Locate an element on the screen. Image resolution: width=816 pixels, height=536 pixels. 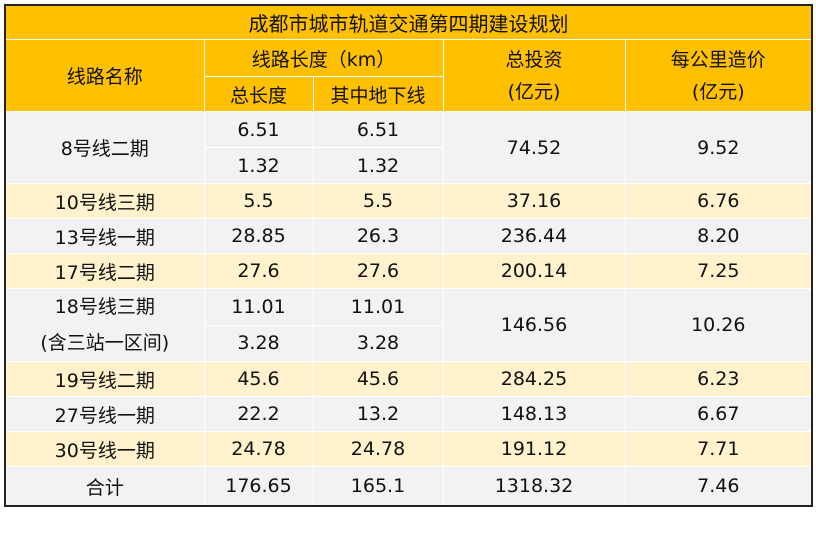
cell-total-label: 合计 is located at coordinates (104, 486).